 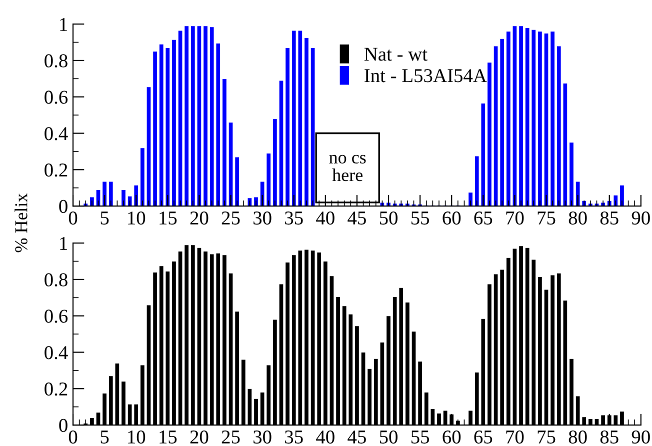 What do you see at coordinates (347, 168) in the screenshot?
I see `annotation: no cs here` at bounding box center [347, 168].